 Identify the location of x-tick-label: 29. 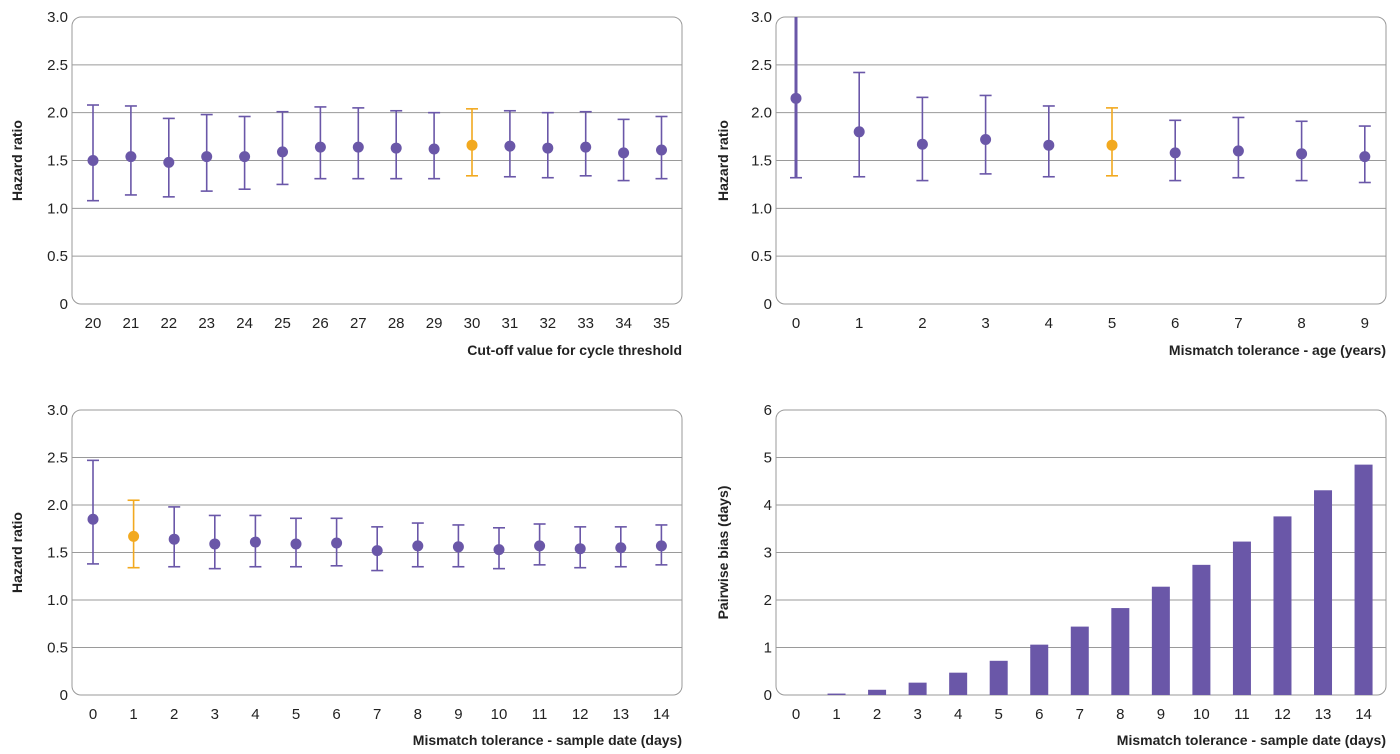
(434, 323).